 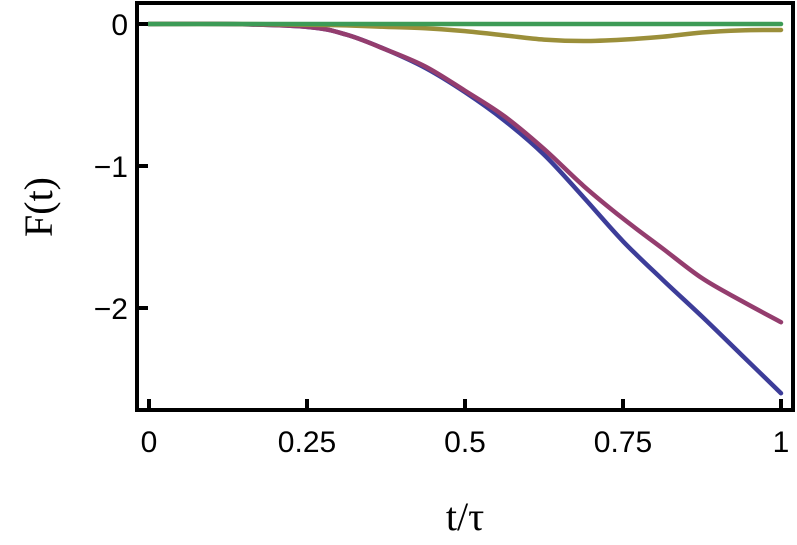 What do you see at coordinates (111, 167) in the screenshot?
I see `y-tick-label: −1` at bounding box center [111, 167].